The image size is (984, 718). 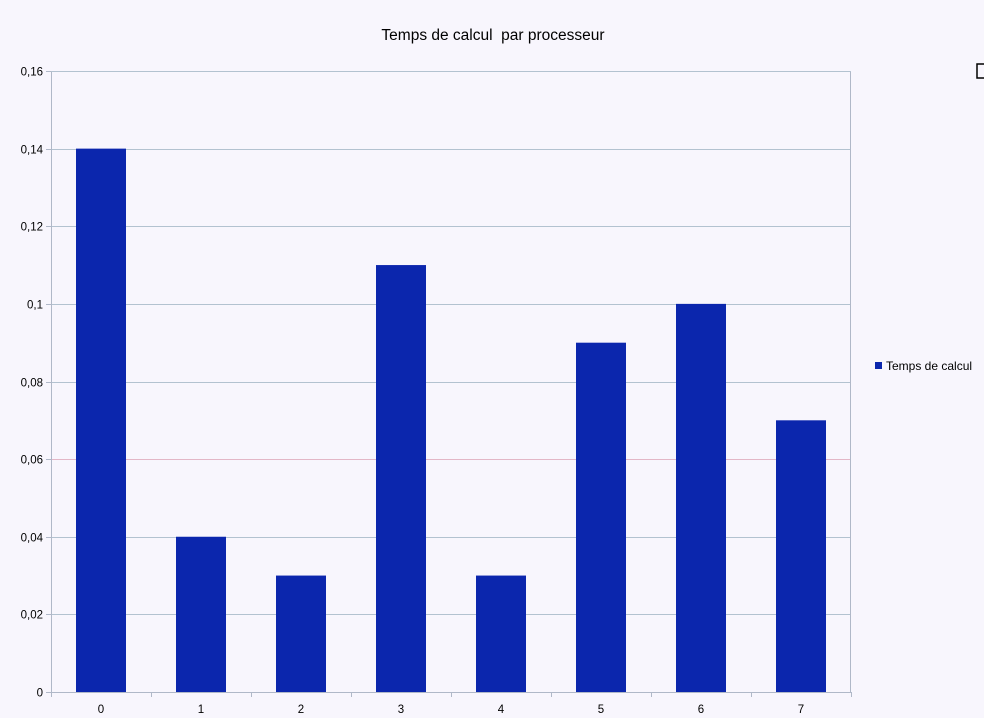 I want to click on y-tick-label: 0,02, so click(x=32, y=616).